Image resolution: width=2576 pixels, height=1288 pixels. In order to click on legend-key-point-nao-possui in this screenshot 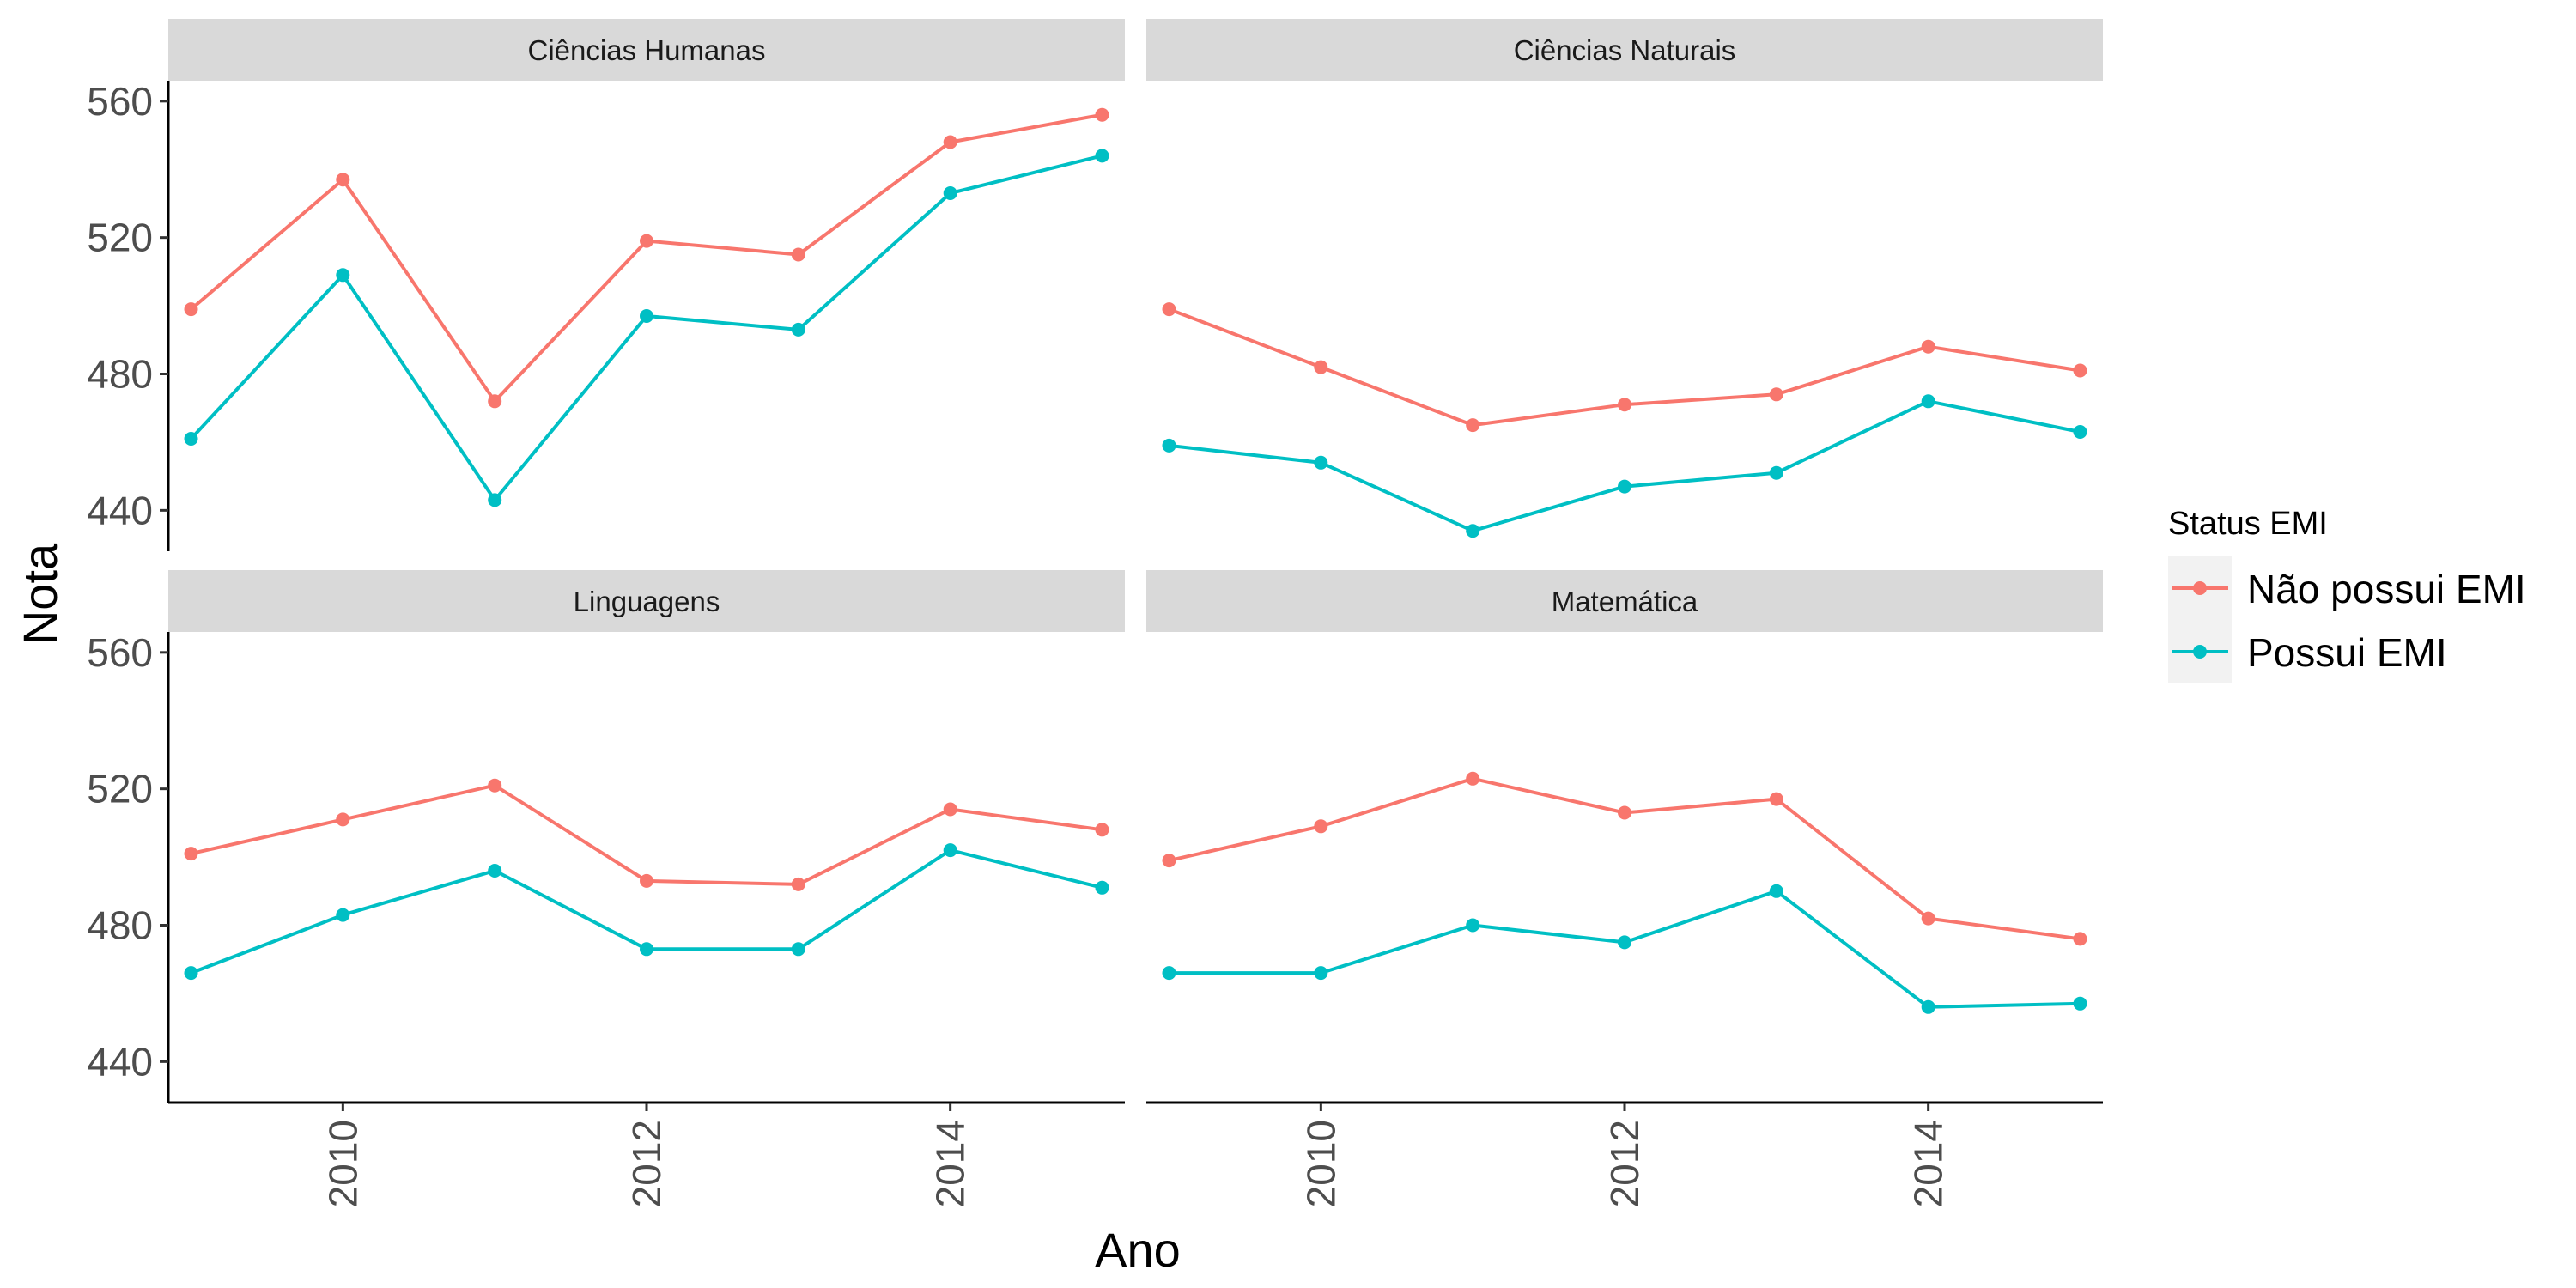, I will do `click(2200, 588)`.